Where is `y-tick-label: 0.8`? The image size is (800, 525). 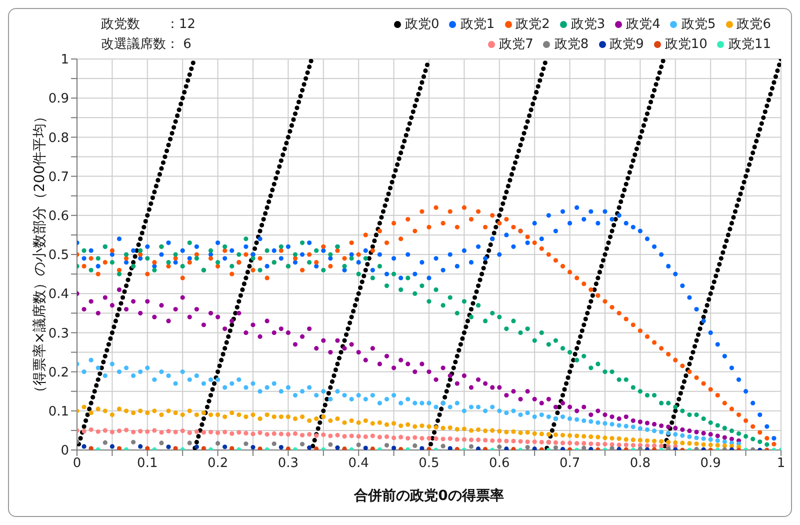 y-tick-label: 0.8 is located at coordinates (58, 138).